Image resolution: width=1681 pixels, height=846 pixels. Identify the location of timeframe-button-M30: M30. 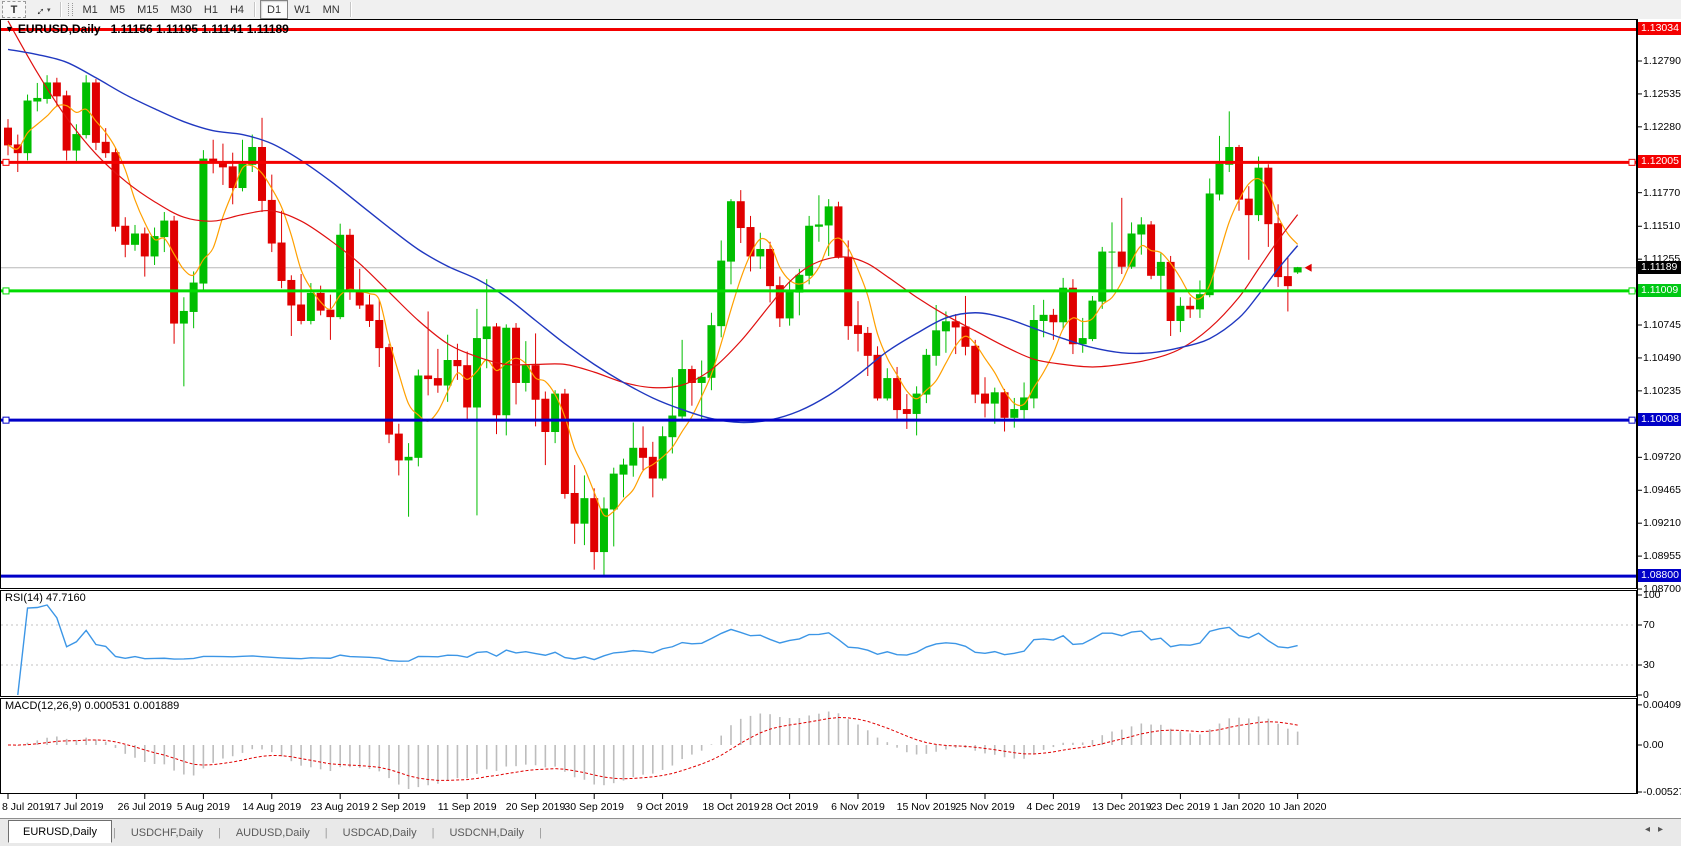
(181, 9).